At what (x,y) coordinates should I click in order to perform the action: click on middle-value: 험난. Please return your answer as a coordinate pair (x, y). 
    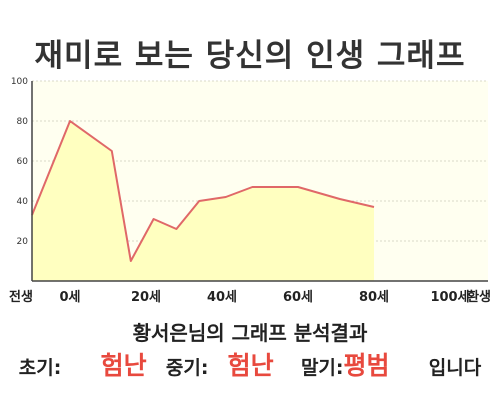
    Looking at the image, I should click on (250, 365).